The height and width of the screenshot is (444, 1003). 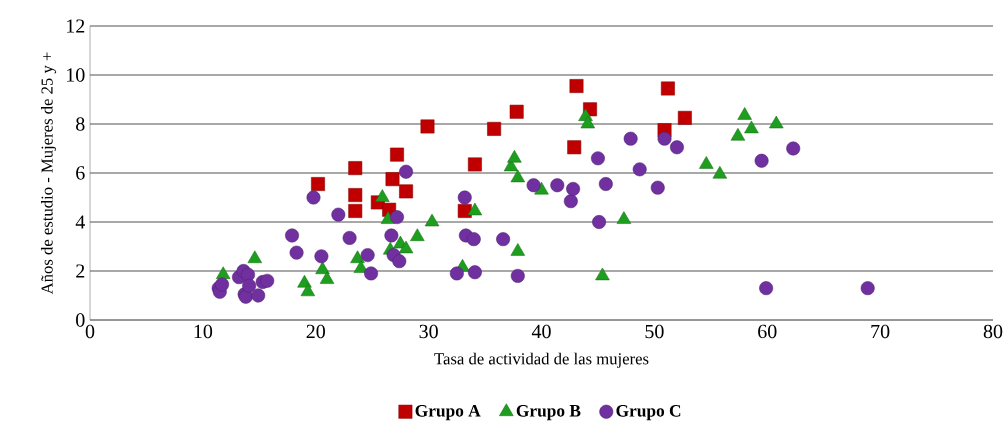 What do you see at coordinates (76, 26) in the screenshot?
I see `y-tick-label: 12` at bounding box center [76, 26].